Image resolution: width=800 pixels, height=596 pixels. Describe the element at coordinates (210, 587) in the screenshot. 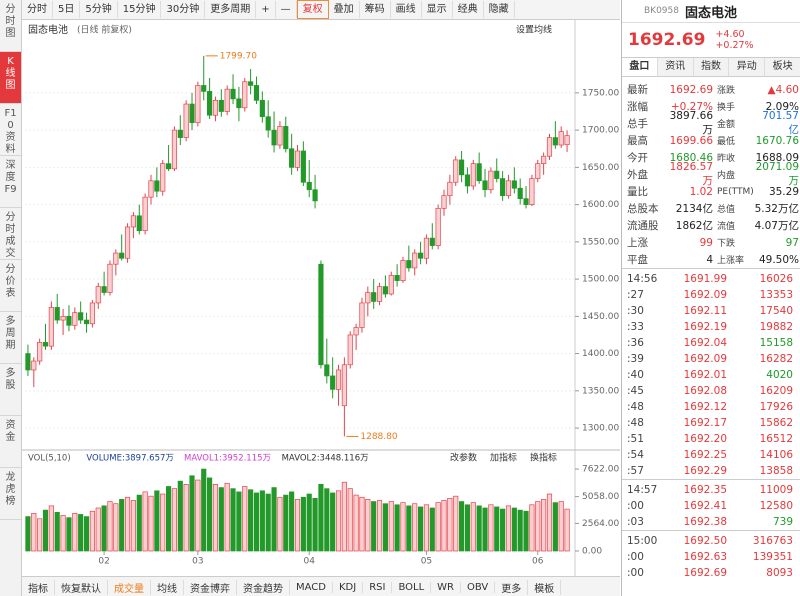

I see `indicator-tab: 资金博弈` at that location.